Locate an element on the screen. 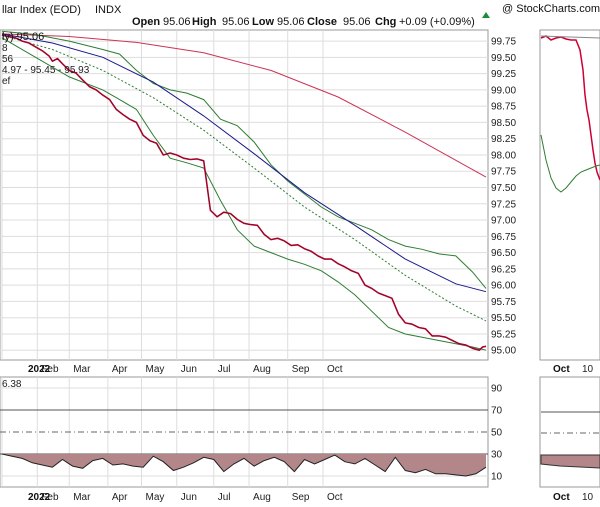  legend-sma50: 8 is located at coordinates (5, 48).